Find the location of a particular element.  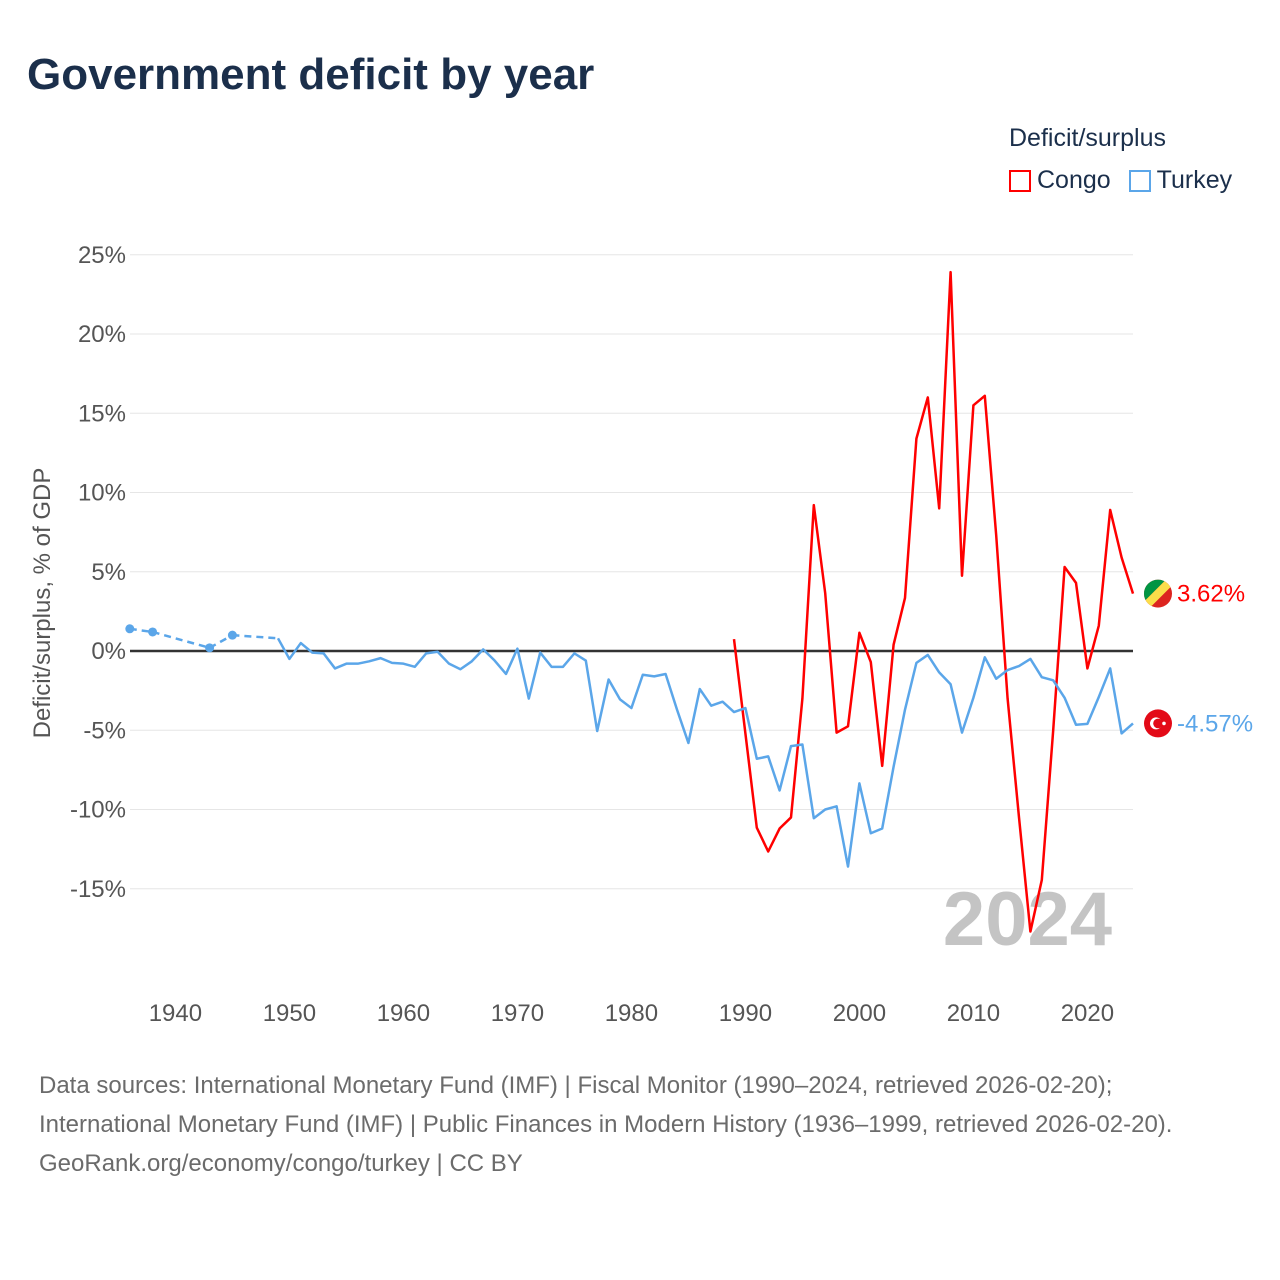

credit-link: GeoRank.org/economy/congo/turkey | CC BY is located at coordinates (281, 1163).